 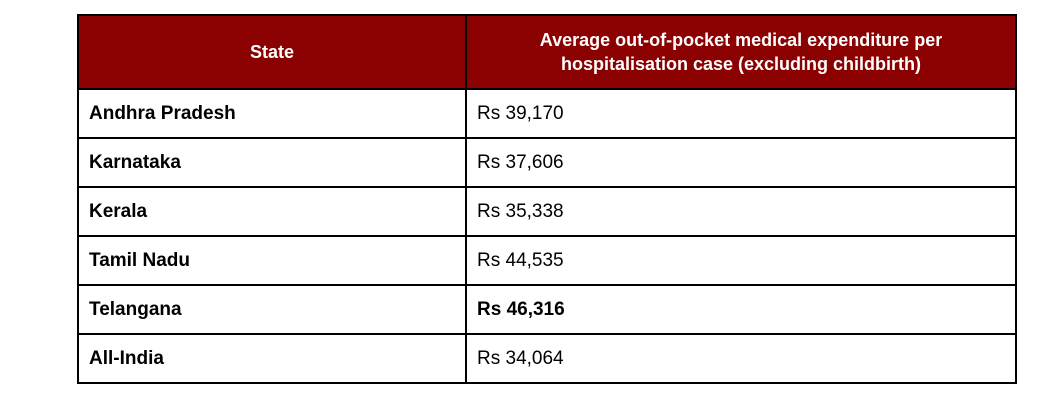 I want to click on expenditure-cell: Rs 34,064, so click(x=741, y=358).